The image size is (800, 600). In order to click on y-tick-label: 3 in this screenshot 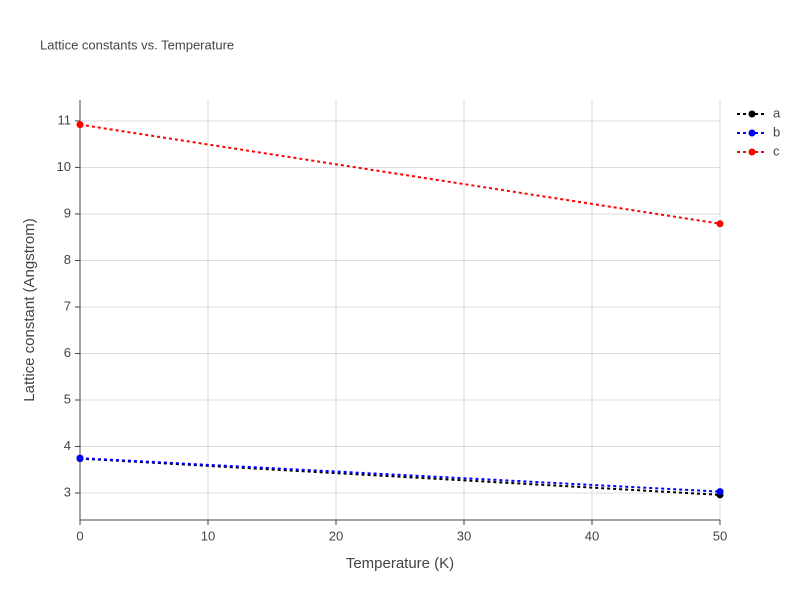, I will do `click(67, 491)`.